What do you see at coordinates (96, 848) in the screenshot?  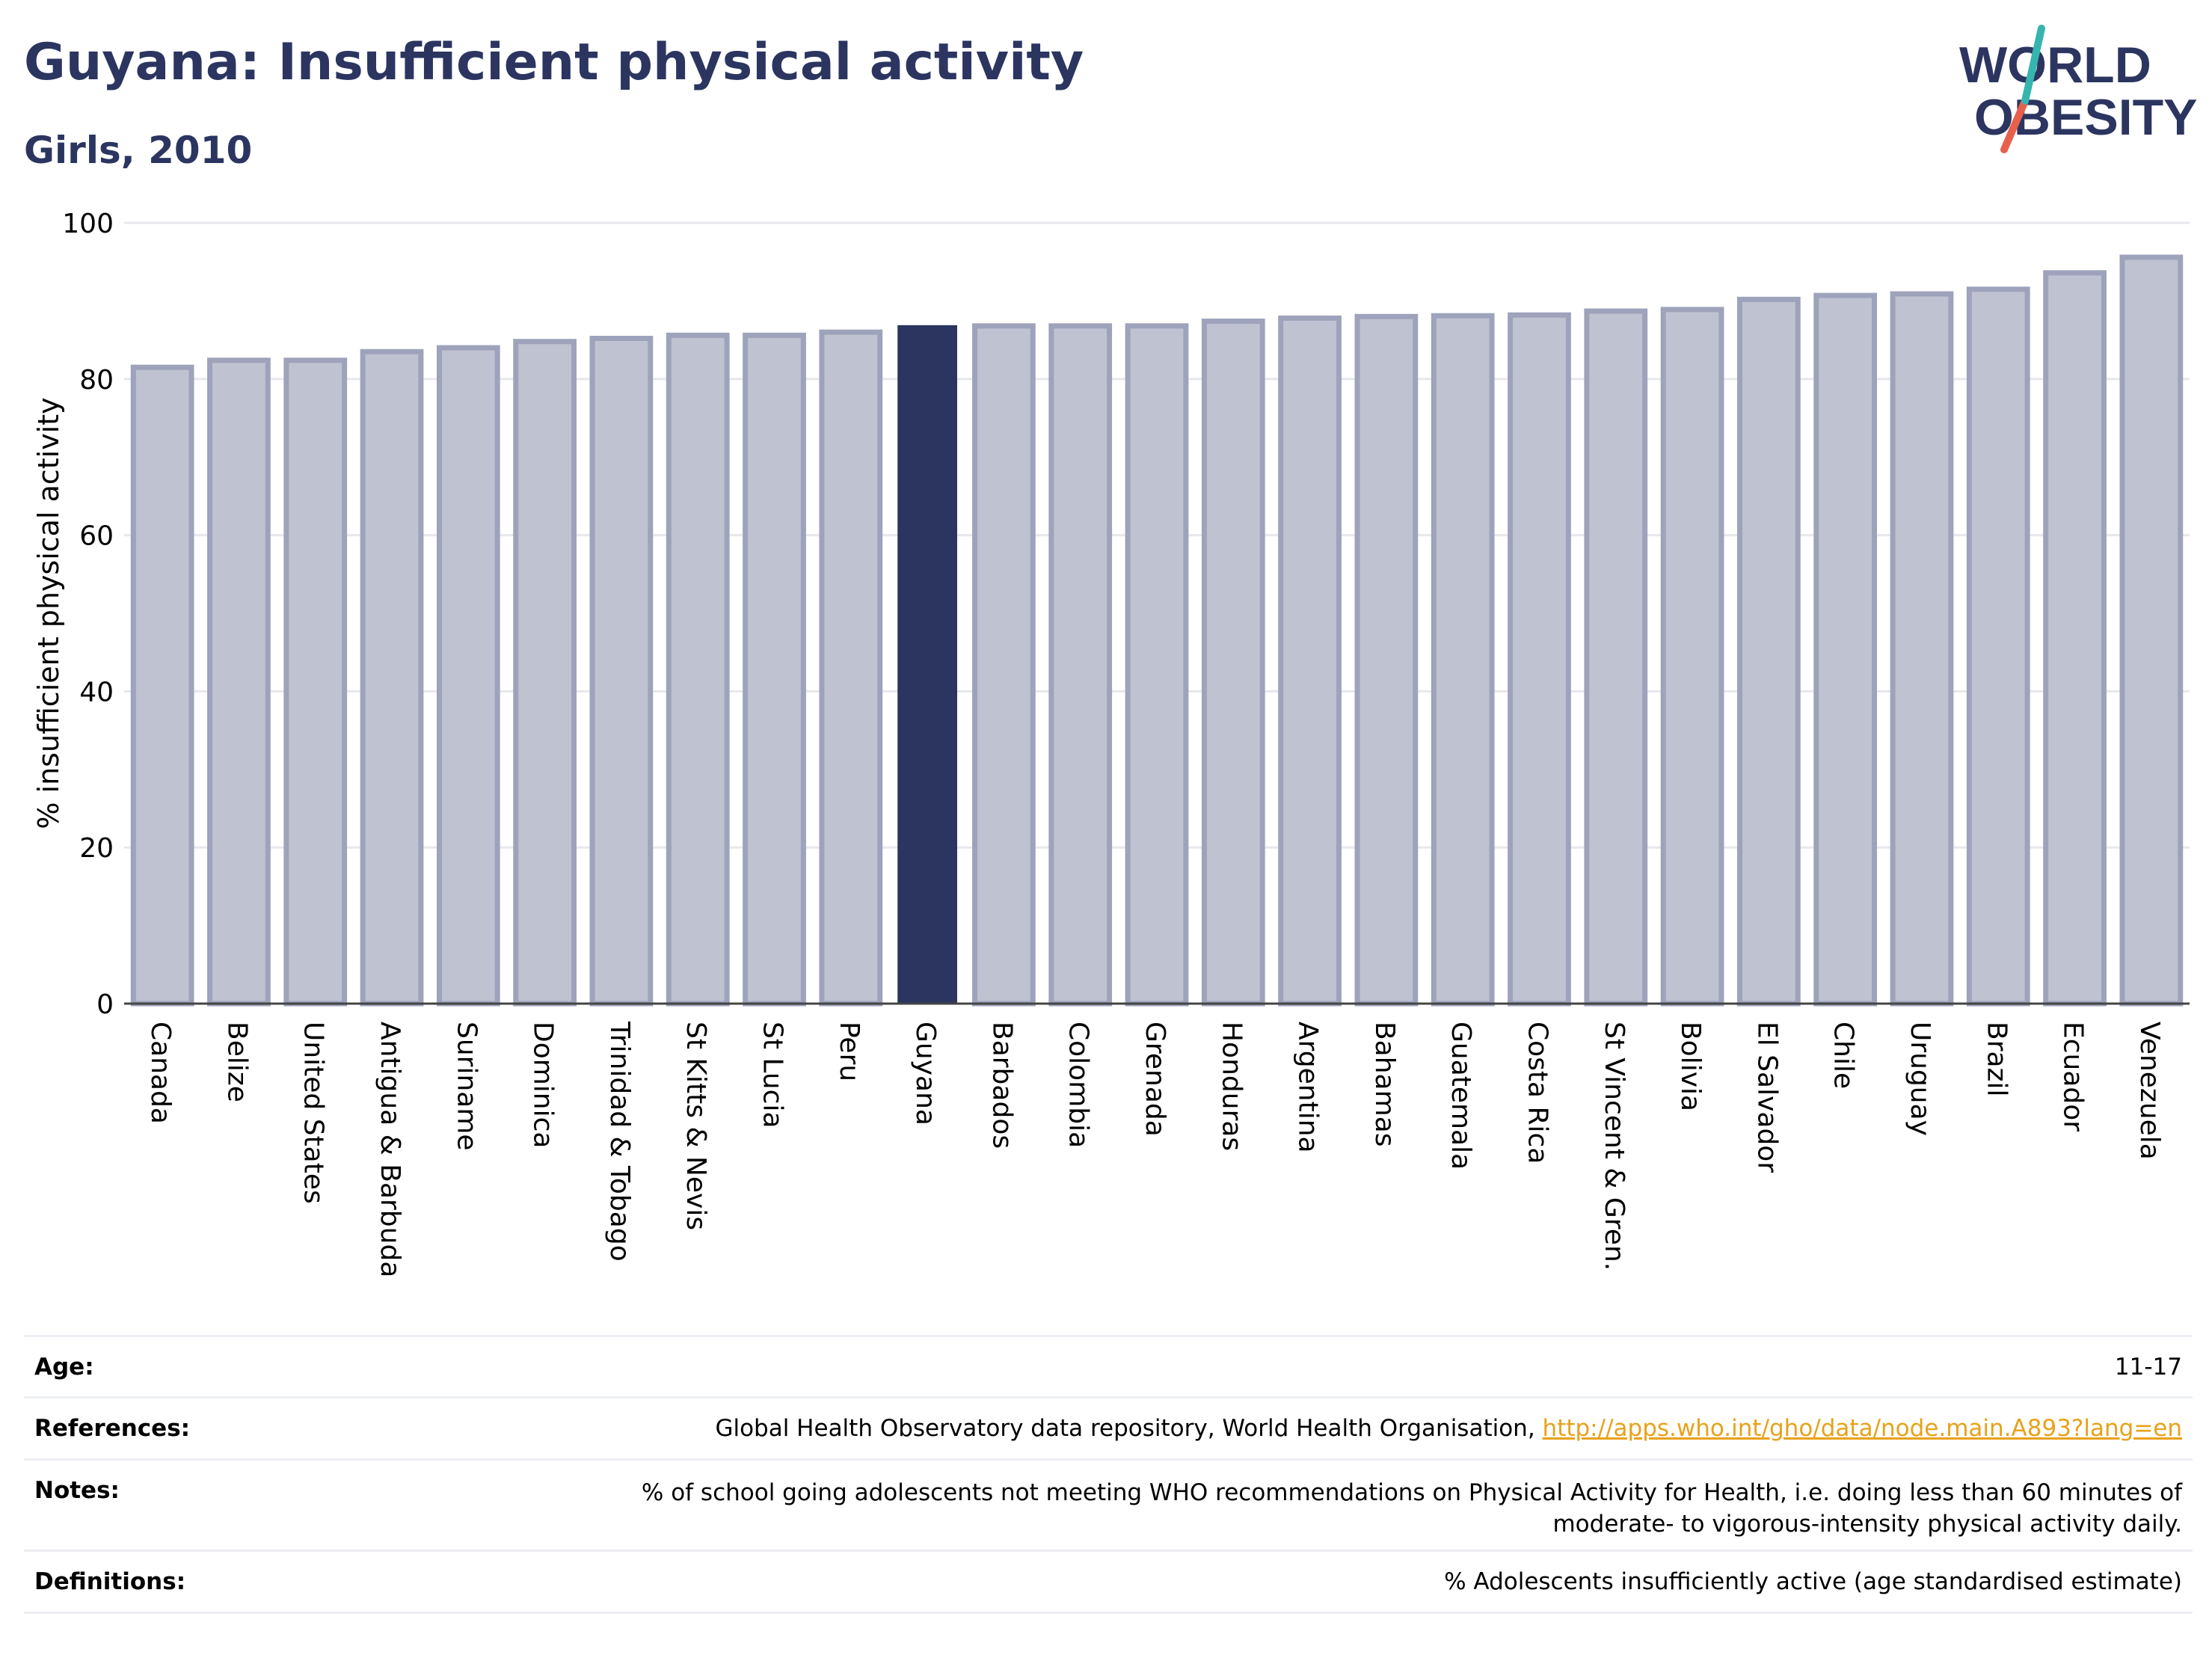 I see `y-tick-label: 20` at bounding box center [96, 848].